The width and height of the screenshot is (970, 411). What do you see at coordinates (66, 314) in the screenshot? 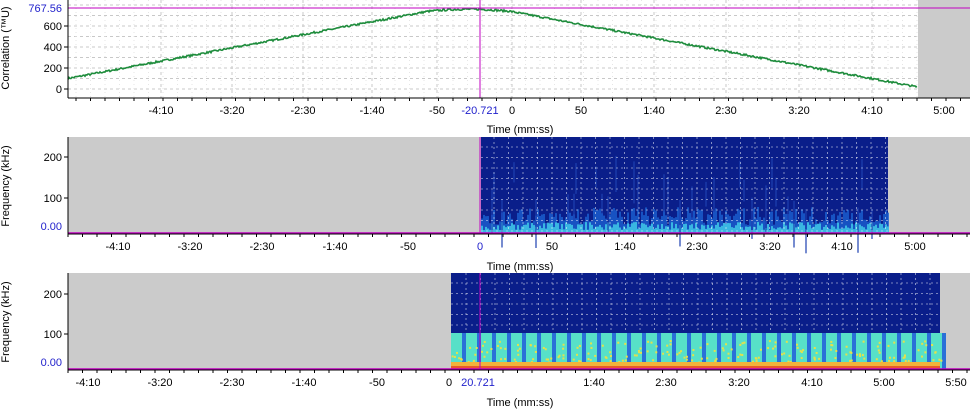
I see `spectrogram-b-y-ticks` at bounding box center [66, 314].